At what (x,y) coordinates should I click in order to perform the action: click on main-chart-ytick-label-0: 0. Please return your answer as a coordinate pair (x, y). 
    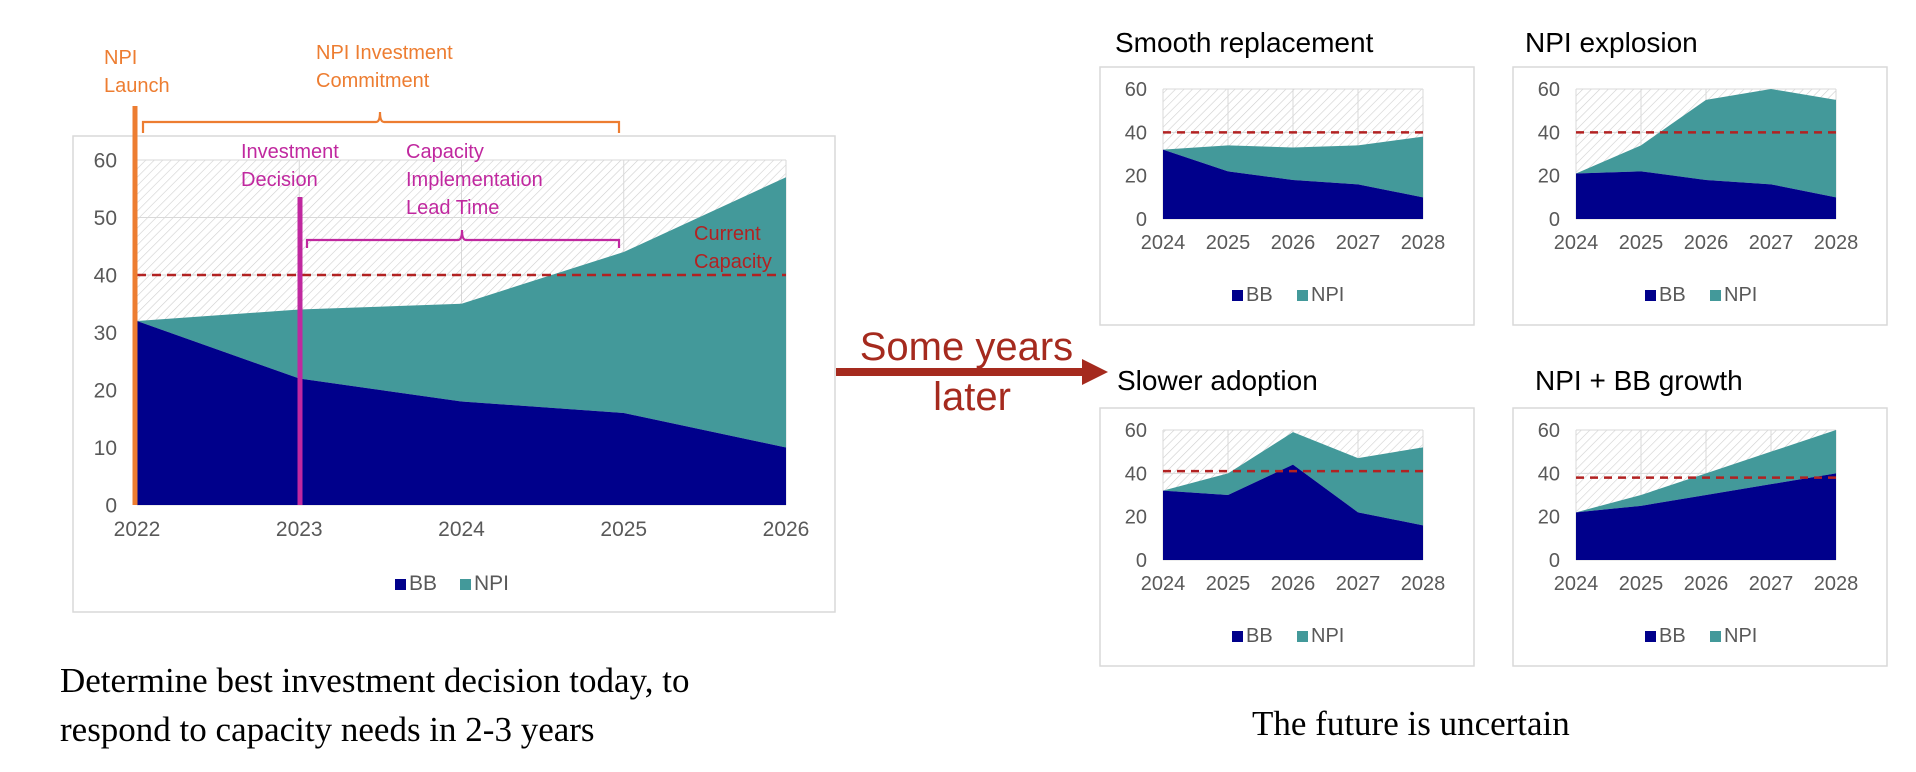
    Looking at the image, I should click on (111, 505).